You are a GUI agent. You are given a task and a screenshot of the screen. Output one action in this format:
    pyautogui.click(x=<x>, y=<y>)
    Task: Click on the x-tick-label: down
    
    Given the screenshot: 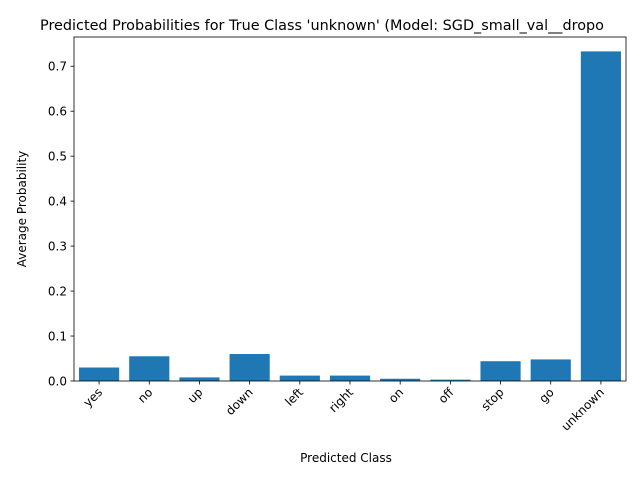 What is the action you would take?
    pyautogui.click(x=239, y=401)
    